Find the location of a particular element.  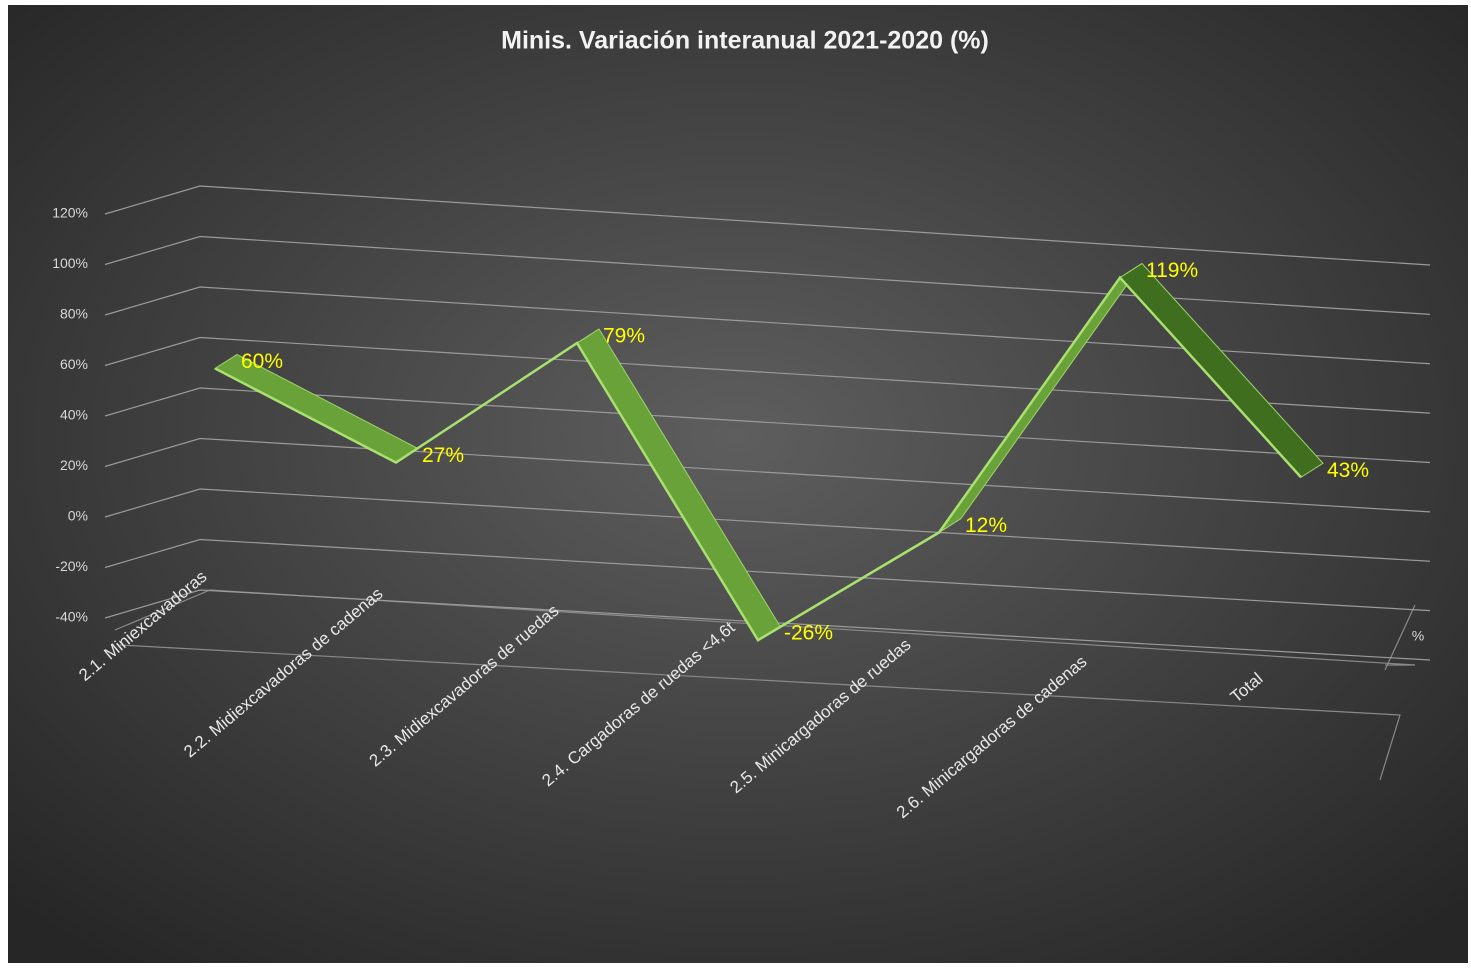

y-tick-label: 60% is located at coordinates (74, 364).